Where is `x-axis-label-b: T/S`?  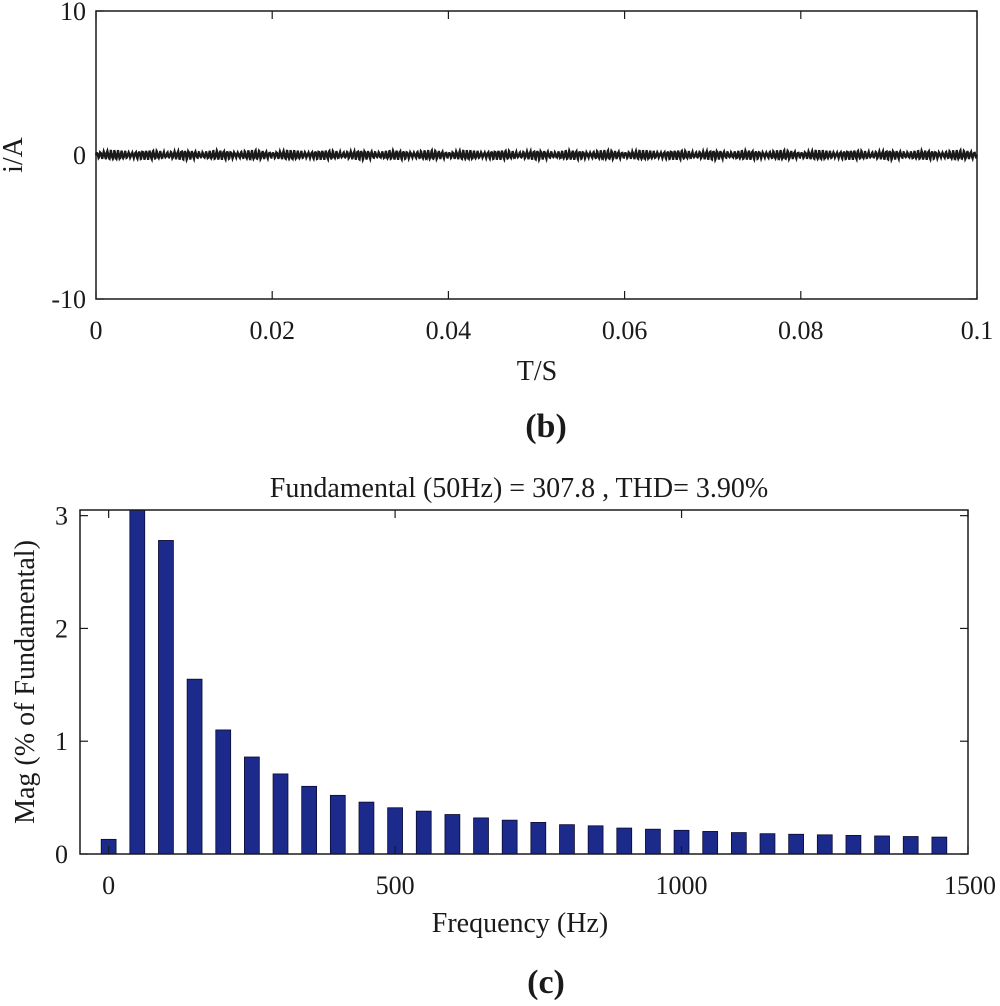
x-axis-label-b: T/S is located at coordinates (537, 371).